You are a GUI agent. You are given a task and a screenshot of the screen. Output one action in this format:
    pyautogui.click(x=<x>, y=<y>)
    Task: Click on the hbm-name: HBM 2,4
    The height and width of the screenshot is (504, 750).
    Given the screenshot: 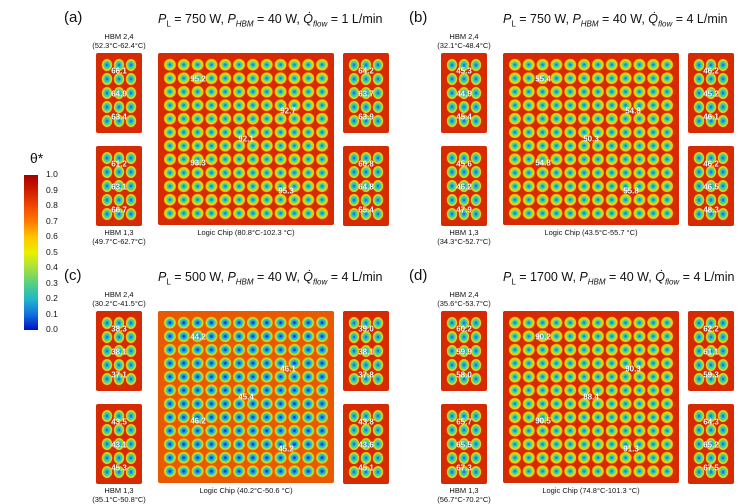 What is the action you would take?
    pyautogui.click(x=119, y=36)
    